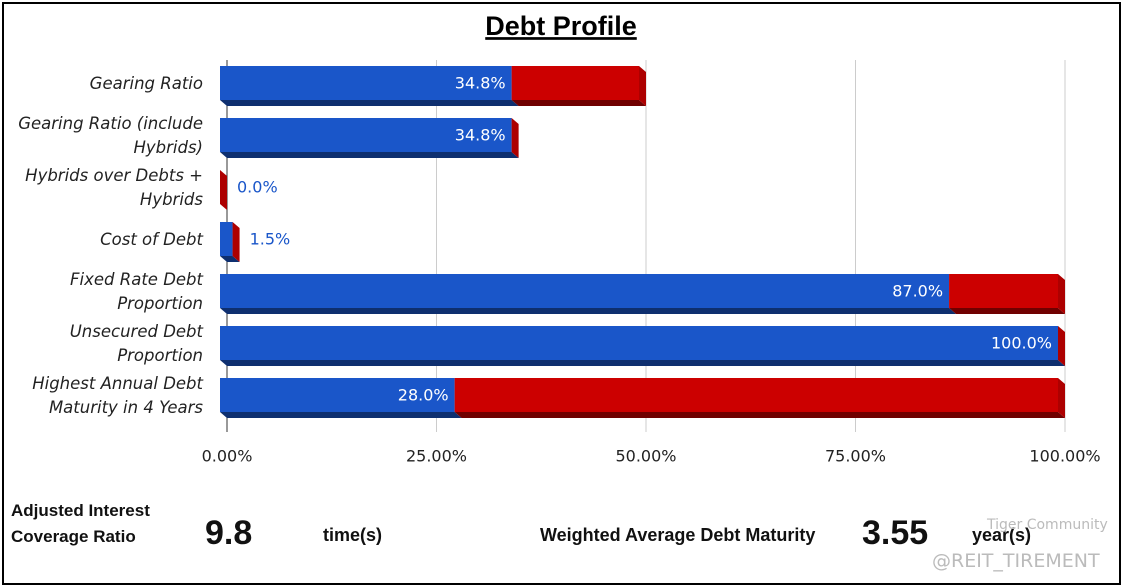 Image resolution: width=1123 pixels, height=587 pixels. I want to click on x-tick-label: 75.00%, so click(855, 456).